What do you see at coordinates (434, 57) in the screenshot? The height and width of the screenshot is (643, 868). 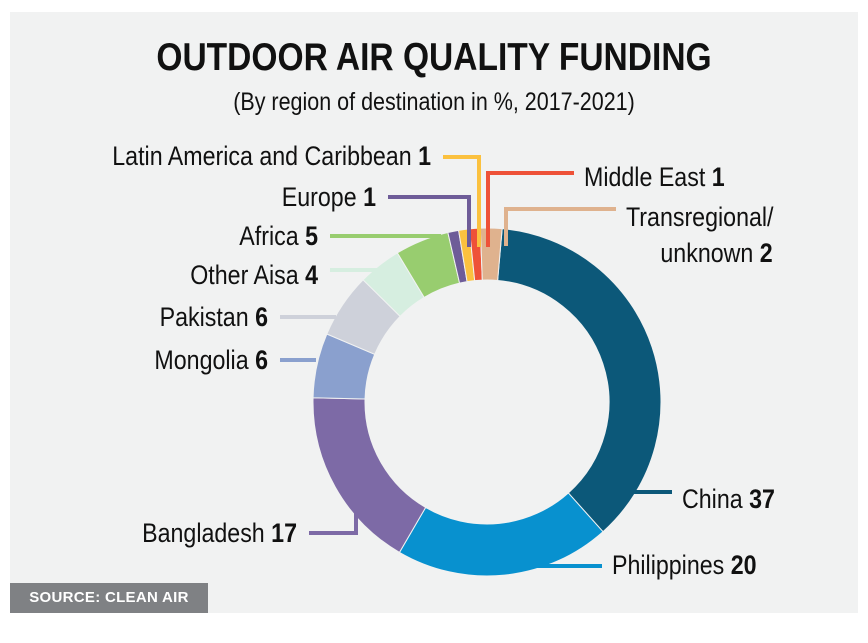 I see `chart-title: OUTDOOR AIR QUALITY FUNDING` at bounding box center [434, 57].